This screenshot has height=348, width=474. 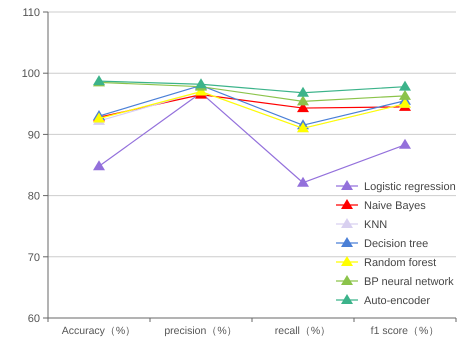 What do you see at coordinates (31, 74) in the screenshot?
I see `y-tick-label: 100` at bounding box center [31, 74].